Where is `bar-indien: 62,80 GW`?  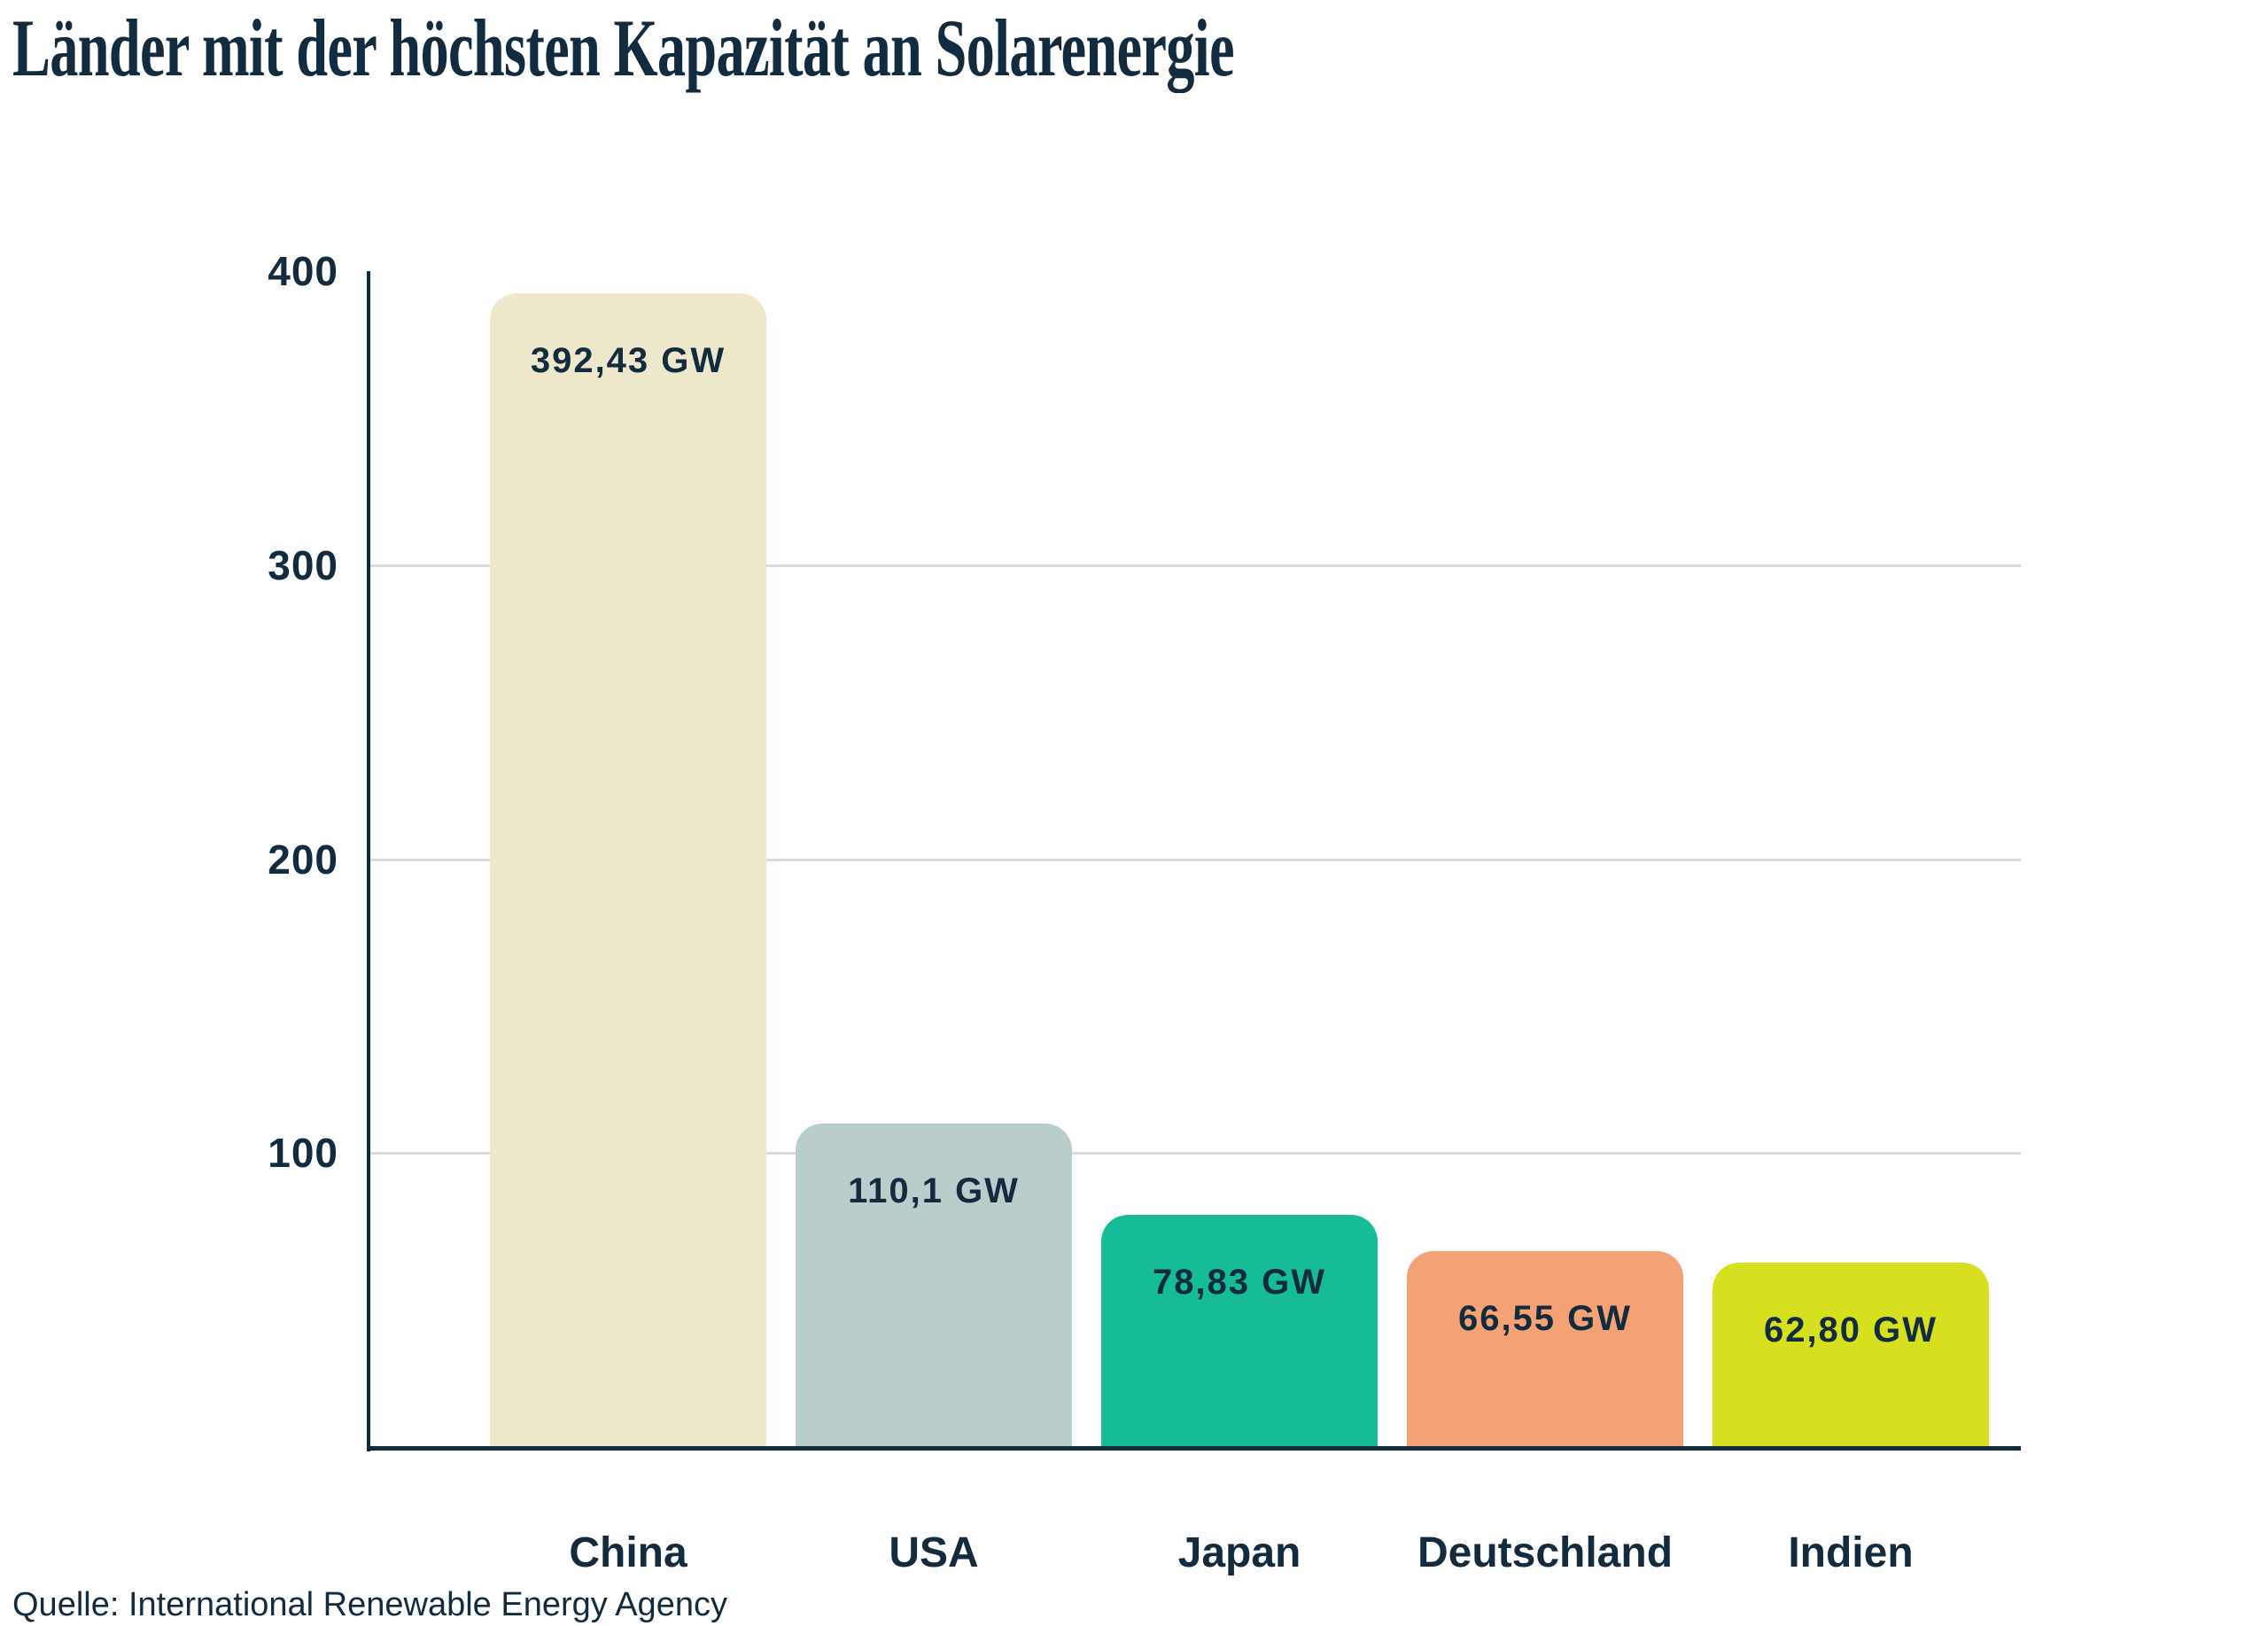
bar-indien: 62,80 GW is located at coordinates (1851, 1354).